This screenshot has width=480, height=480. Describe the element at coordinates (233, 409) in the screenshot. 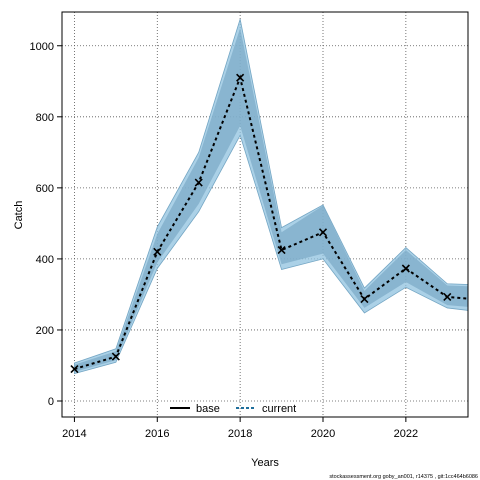

I see `legend: base current` at that location.